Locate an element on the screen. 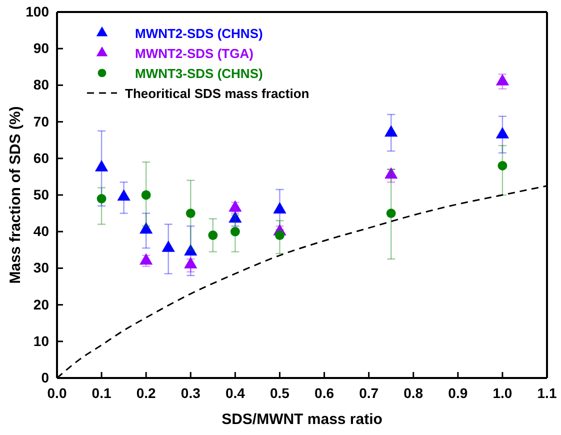 The image size is (561, 435). x-tick-label: 0.7 is located at coordinates (369, 392).